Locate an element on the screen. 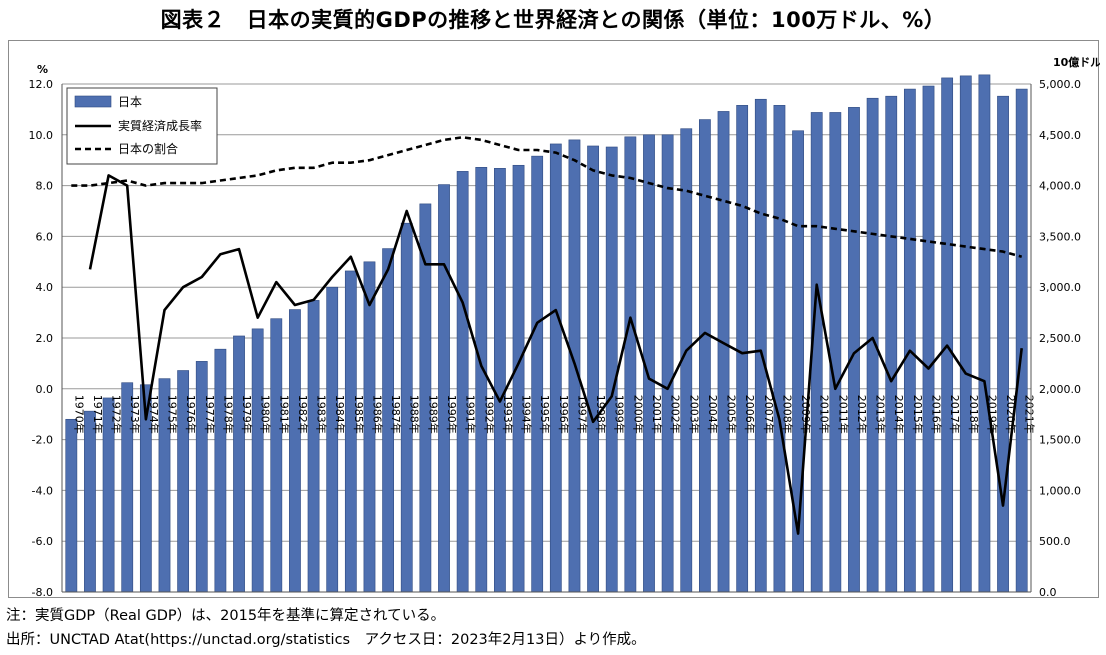 Image resolution: width=1106 pixels, height=655 pixels. x-tick-label: 1997年 is located at coordinates (582, 414).